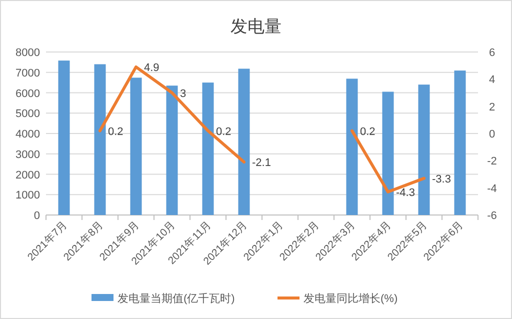 The width and height of the screenshot is (512, 319). What do you see at coordinates (492, 107) in the screenshot?
I see `y2-tick-label: 2` at bounding box center [492, 107].